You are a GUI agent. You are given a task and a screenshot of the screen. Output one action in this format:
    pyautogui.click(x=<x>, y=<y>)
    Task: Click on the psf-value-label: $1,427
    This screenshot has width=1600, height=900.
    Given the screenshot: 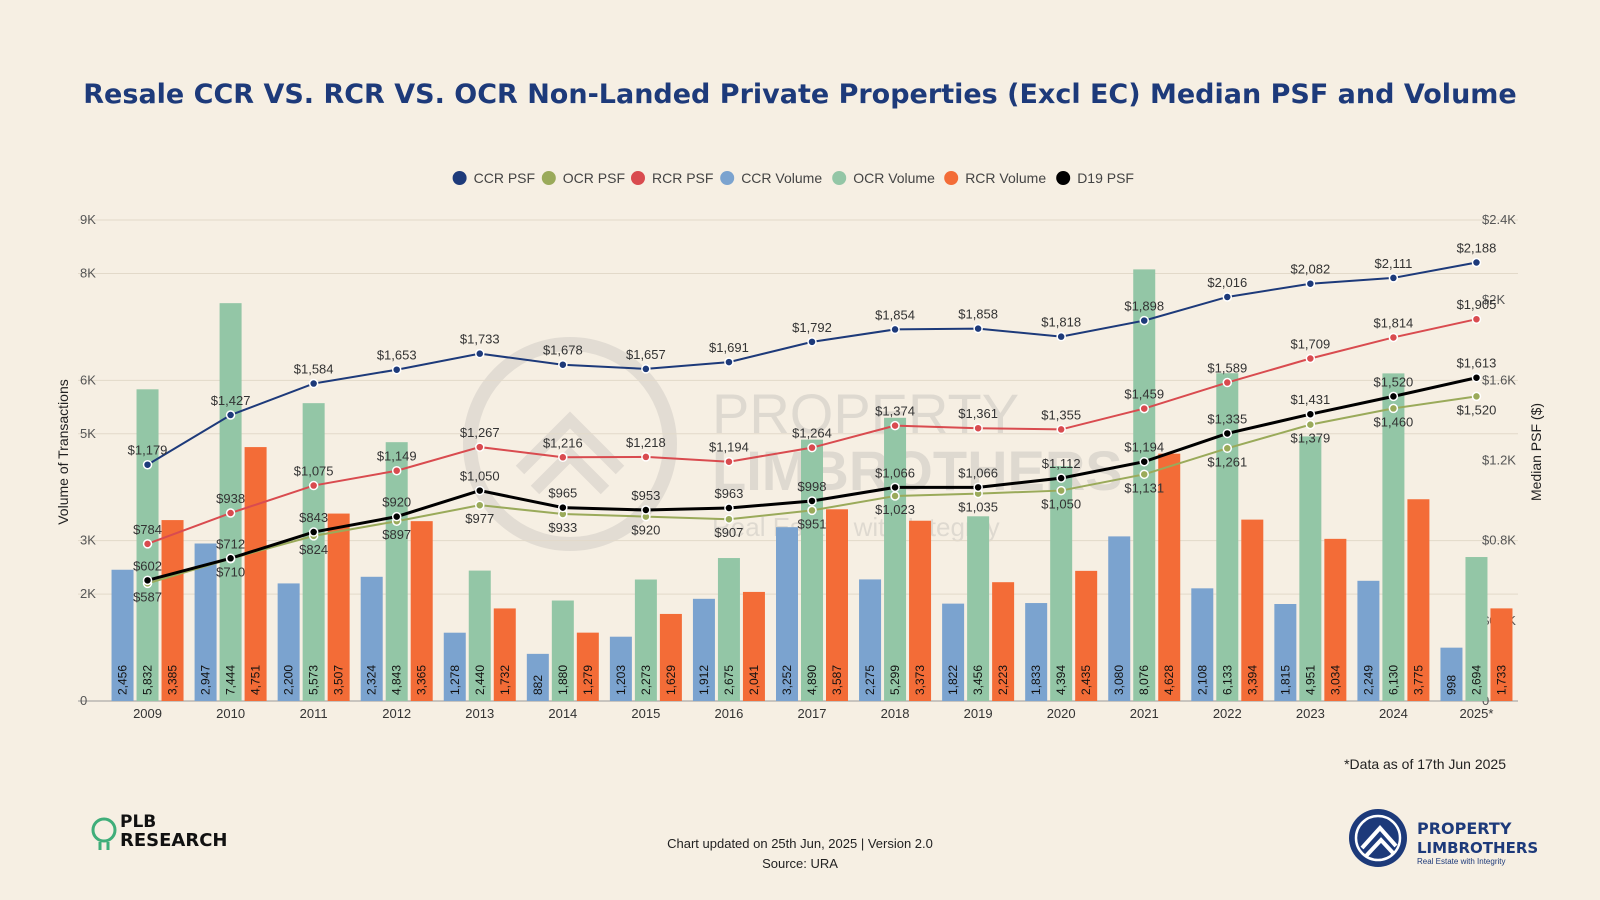 What is the action you would take?
    pyautogui.click(x=231, y=400)
    